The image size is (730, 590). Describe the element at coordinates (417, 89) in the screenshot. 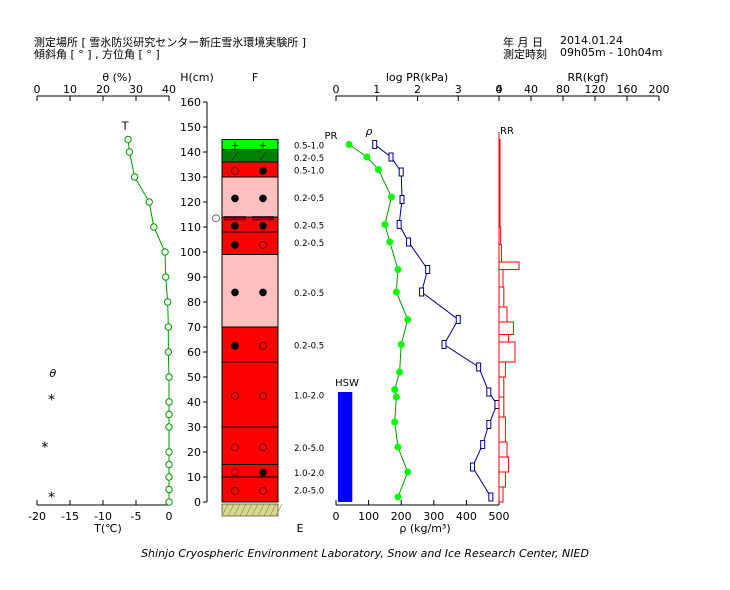

I see `pr-tick-label: 2` at that location.